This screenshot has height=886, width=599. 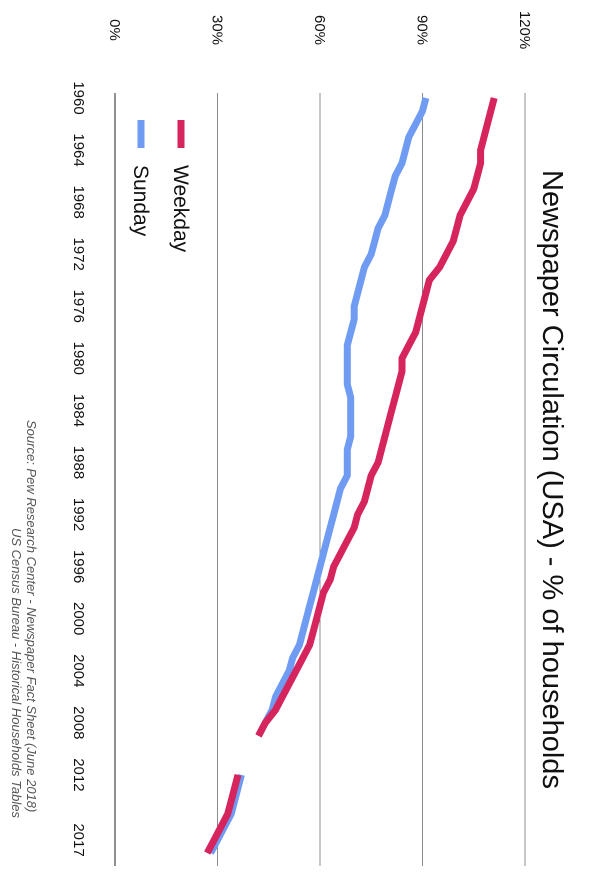 I want to click on x-tick-label: 2017, so click(x=78, y=839).